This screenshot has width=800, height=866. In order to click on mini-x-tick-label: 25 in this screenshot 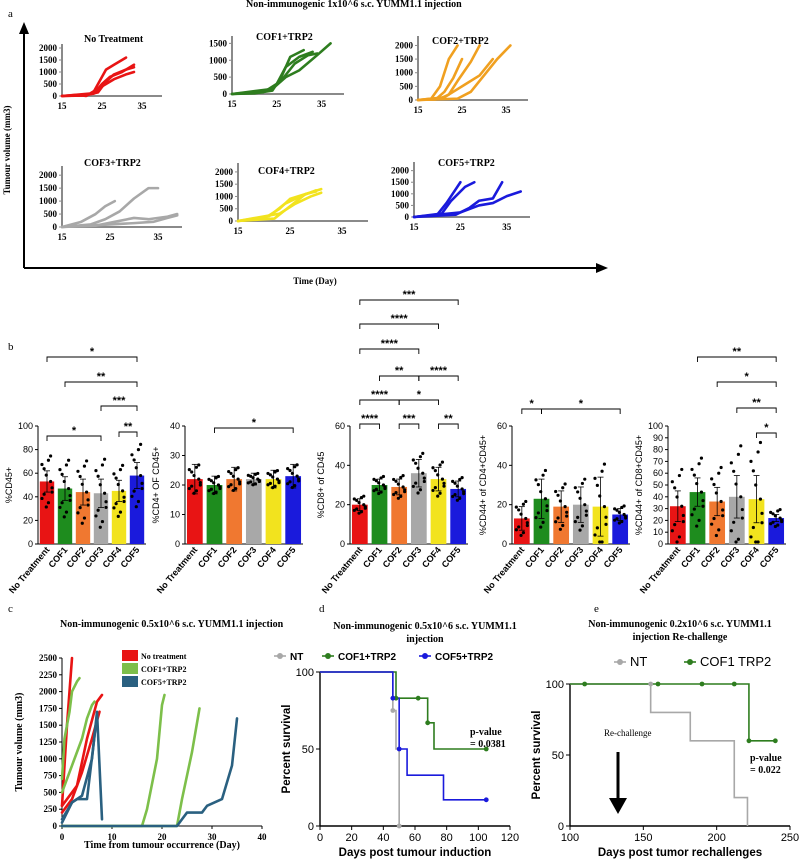, I will do `click(463, 110)`.